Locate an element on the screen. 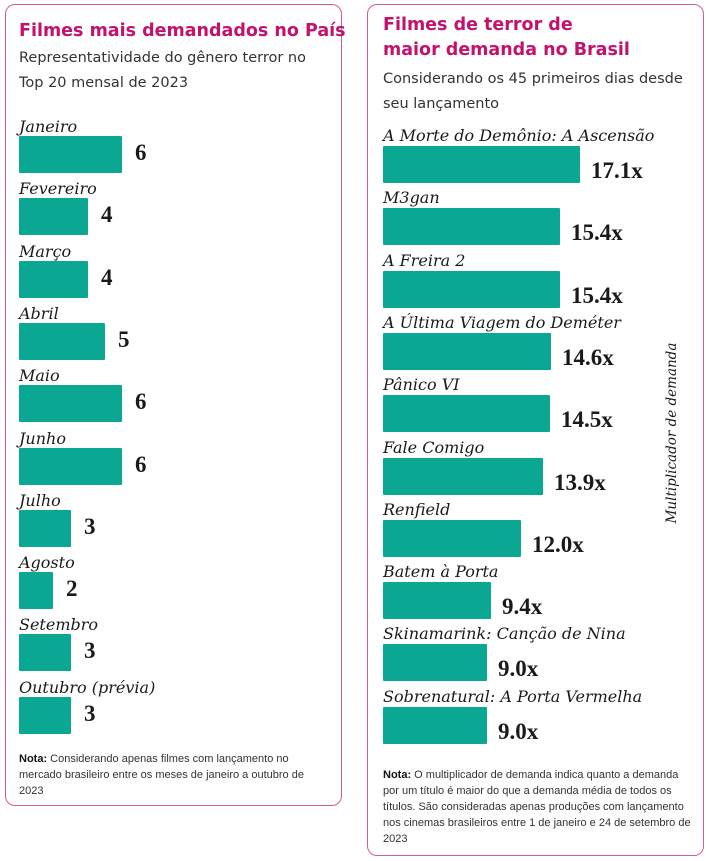 The width and height of the screenshot is (708, 861). category-label: Agosto is located at coordinates (47, 563).